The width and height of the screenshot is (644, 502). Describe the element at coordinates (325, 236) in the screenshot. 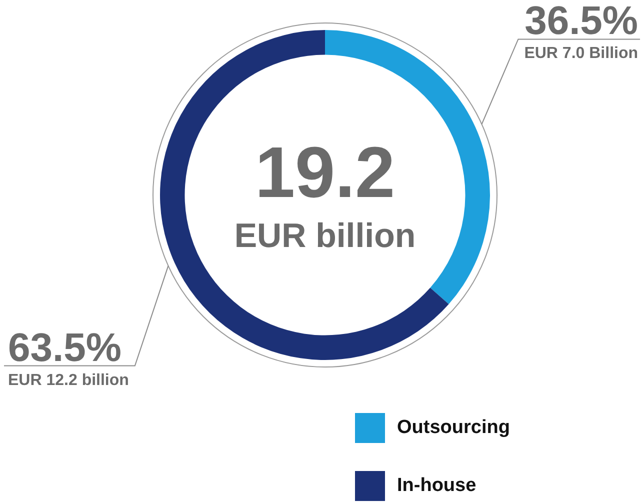

I see `text: EUR billion` at that location.